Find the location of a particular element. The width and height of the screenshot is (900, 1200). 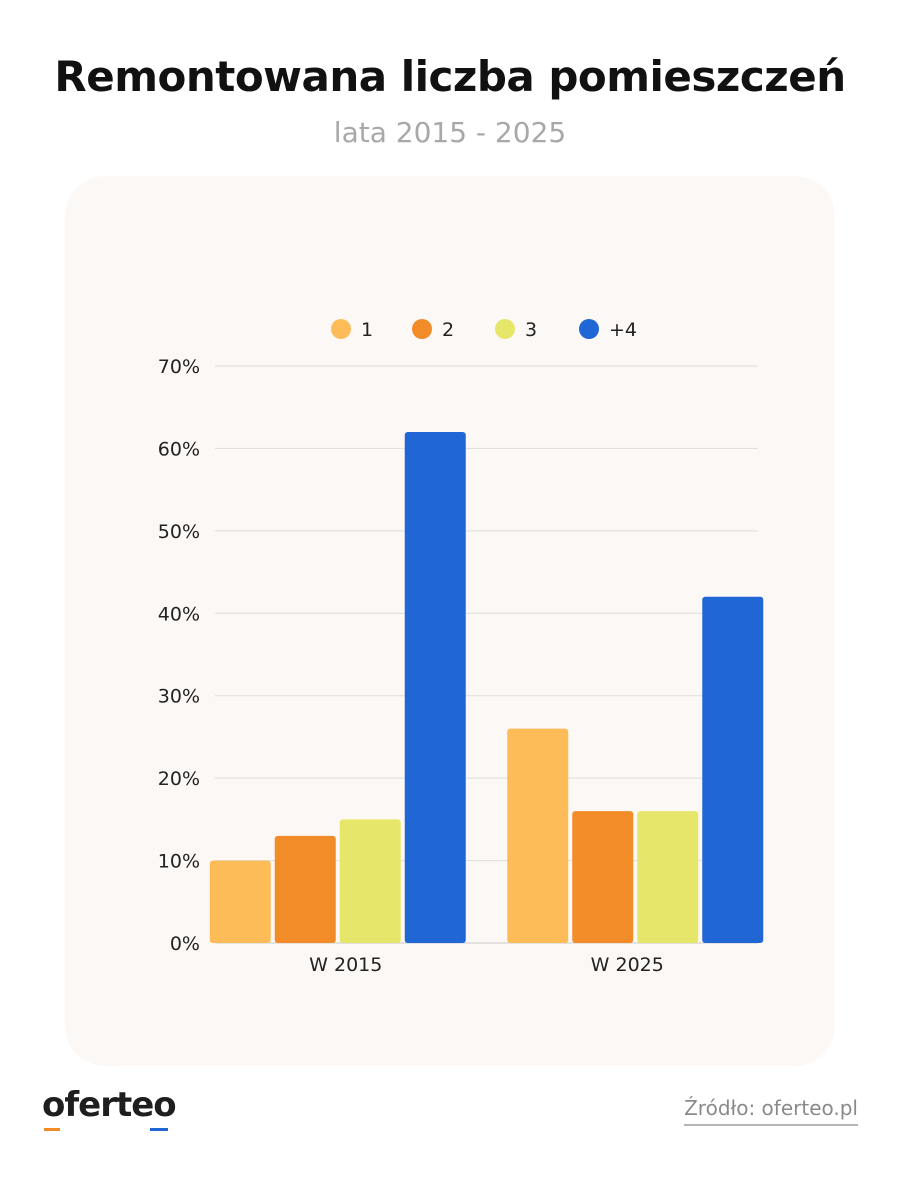

y-tick-label: 60% is located at coordinates (179, 449).